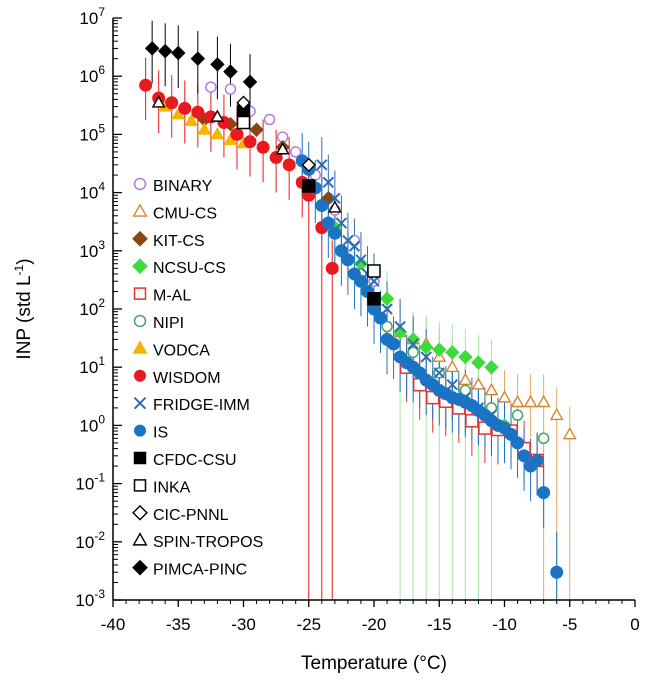  Describe the element at coordinates (407, 290) in the screenshot. I see `series-fridge-imm` at that location.